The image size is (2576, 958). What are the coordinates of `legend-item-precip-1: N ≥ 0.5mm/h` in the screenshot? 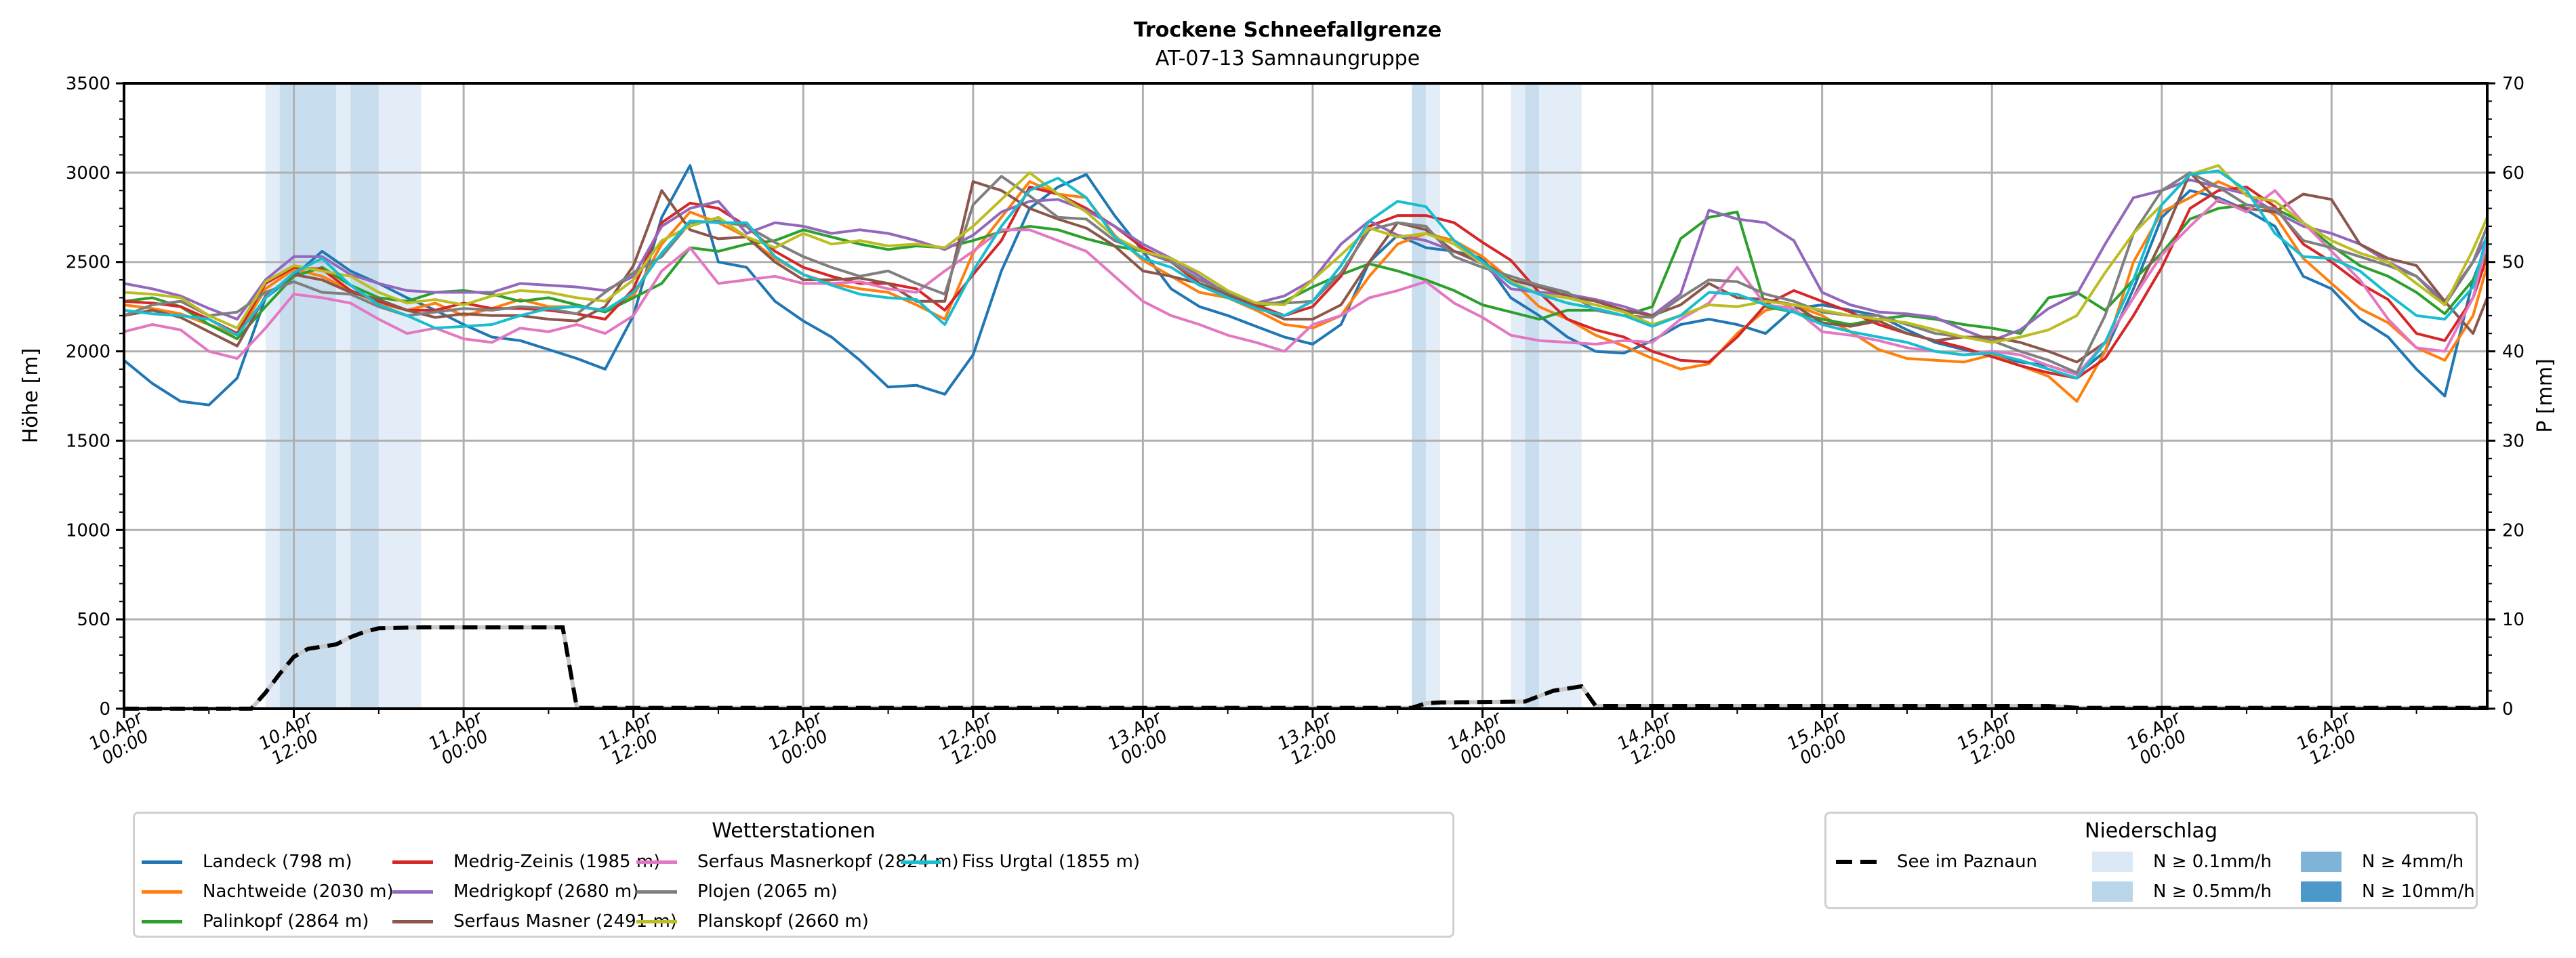 It's located at (2182, 891).